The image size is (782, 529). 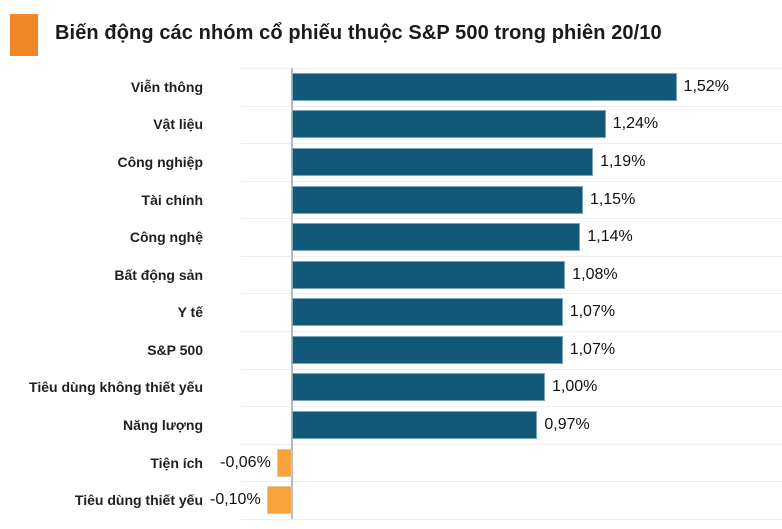 I want to click on value-label: -0,10%, so click(x=235, y=500).